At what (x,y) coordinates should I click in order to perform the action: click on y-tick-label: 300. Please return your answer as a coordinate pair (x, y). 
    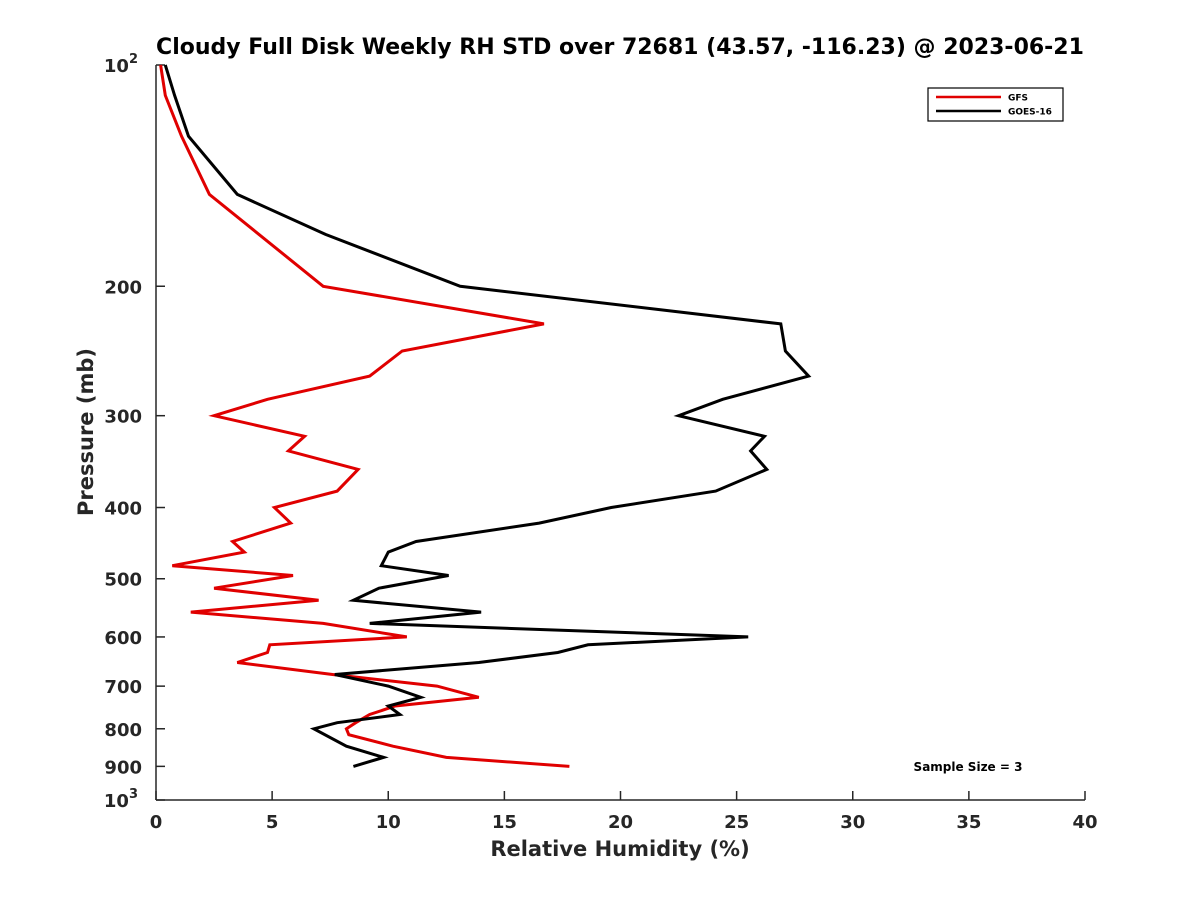
    Looking at the image, I should click on (123, 417).